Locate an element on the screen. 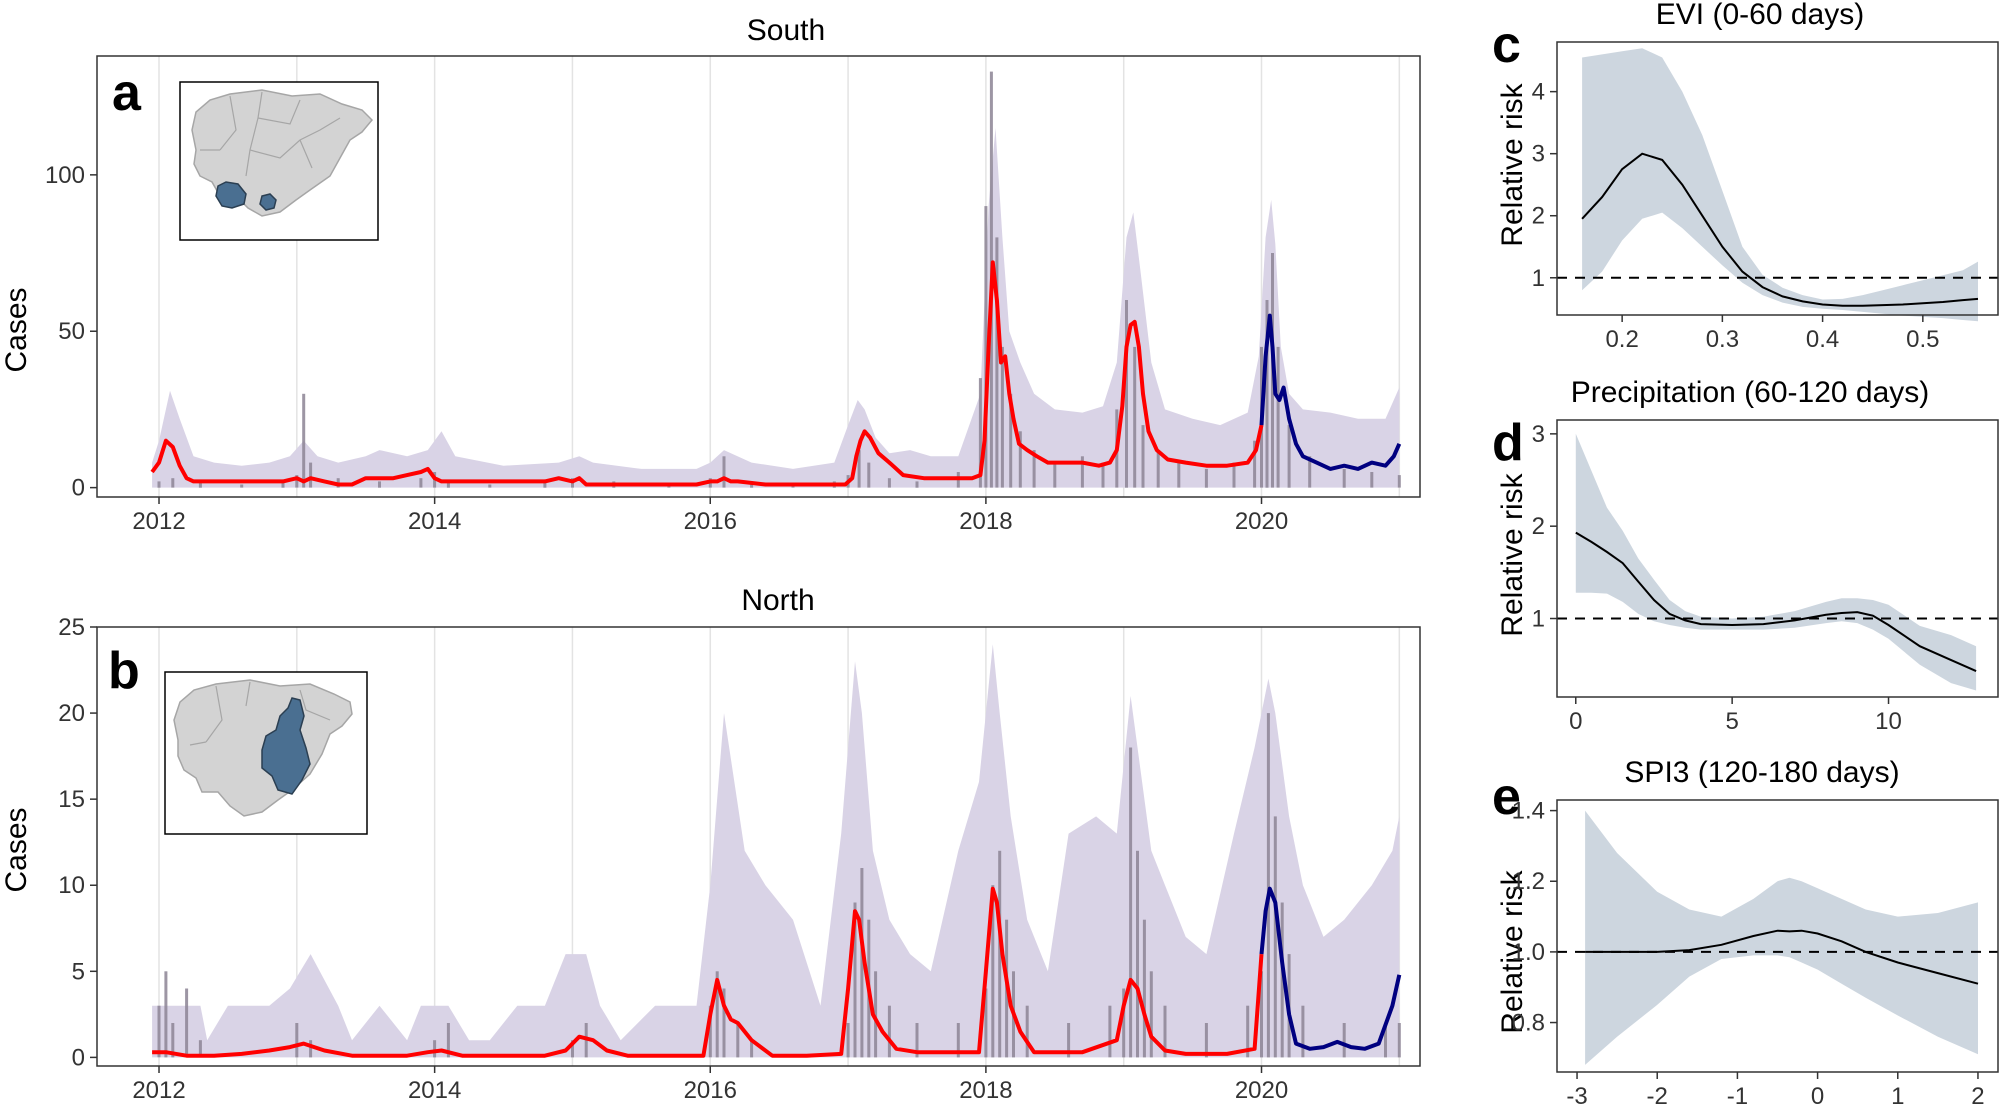 The height and width of the screenshot is (1109, 2001). panel-a-y-ticks: 0 50 100 is located at coordinates (71, 332).